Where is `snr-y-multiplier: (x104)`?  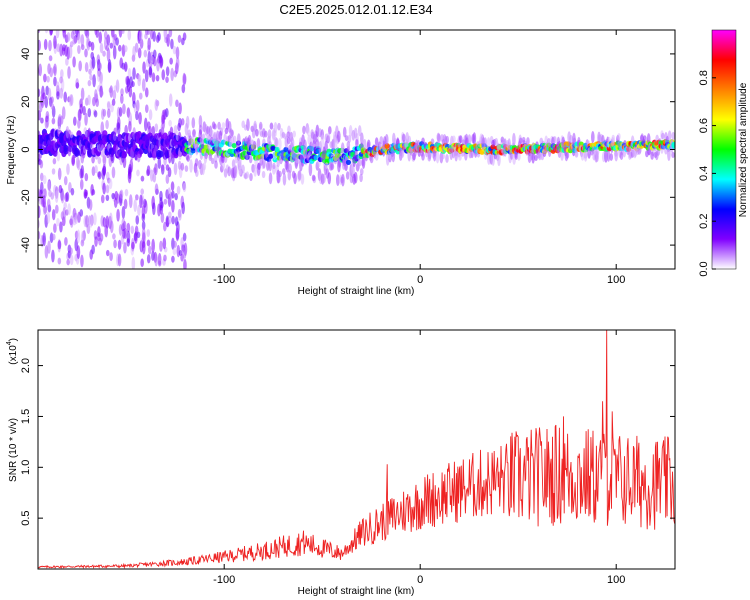
snr-y-multiplier: (x104) is located at coordinates (12, 351).